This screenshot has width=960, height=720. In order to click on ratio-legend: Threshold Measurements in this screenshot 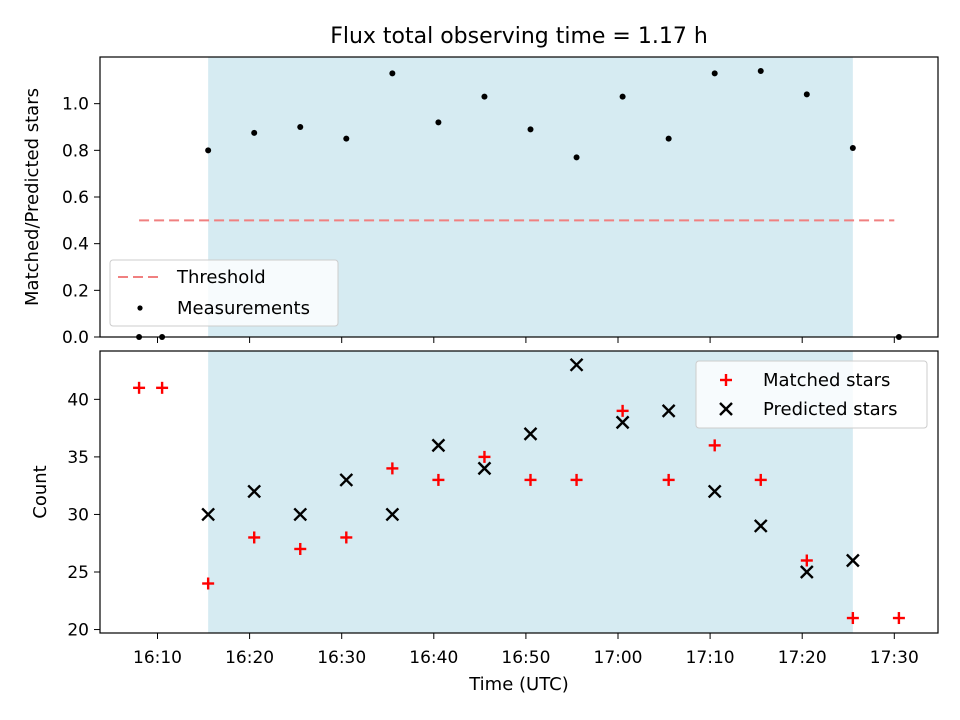, I will do `click(224, 293)`.